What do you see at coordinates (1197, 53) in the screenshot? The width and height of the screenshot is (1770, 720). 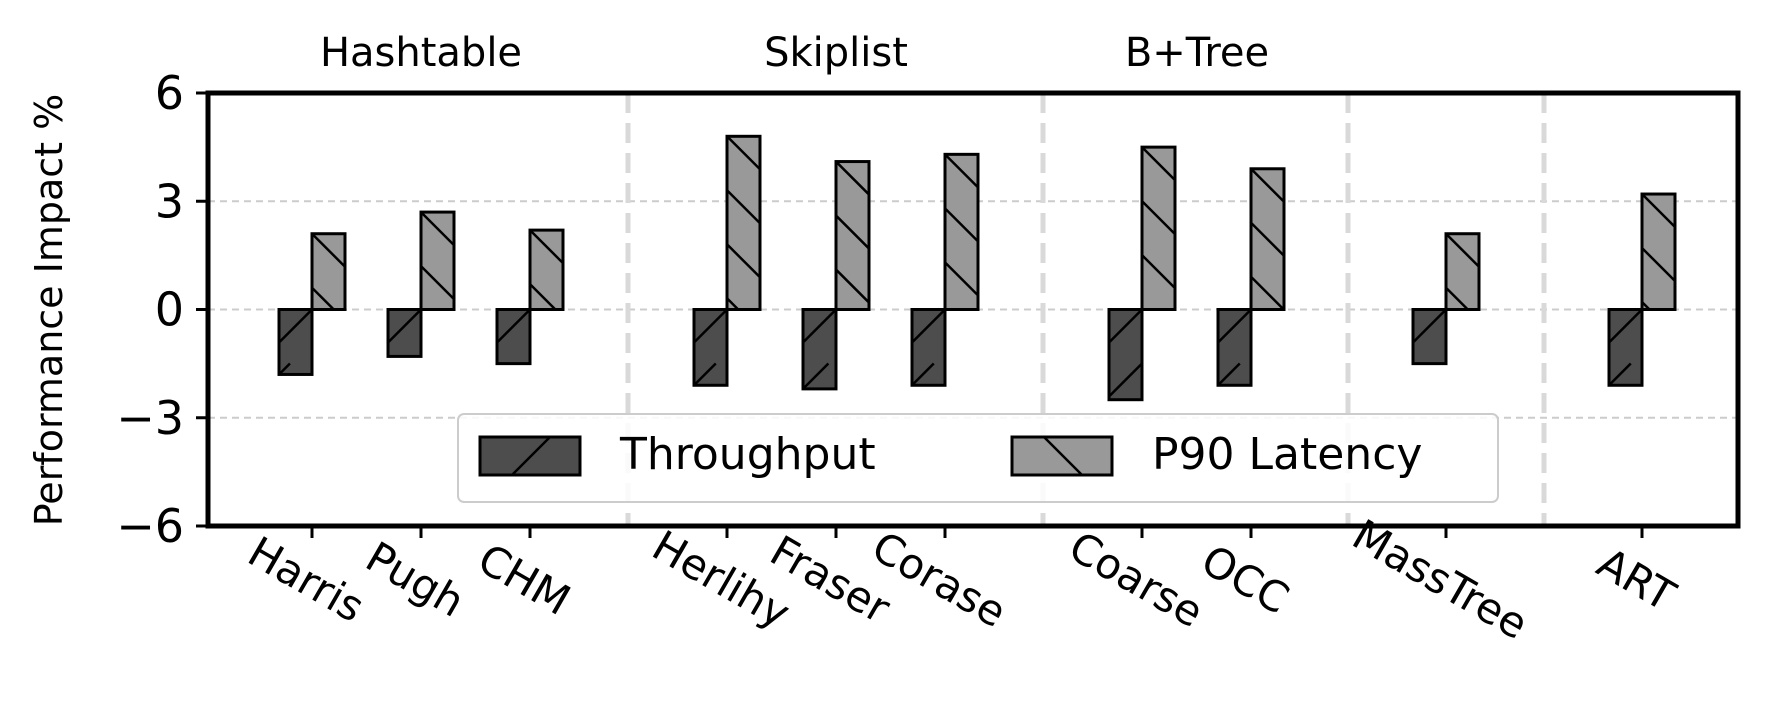 I see `group-label: B+Tree` at bounding box center [1197, 53].